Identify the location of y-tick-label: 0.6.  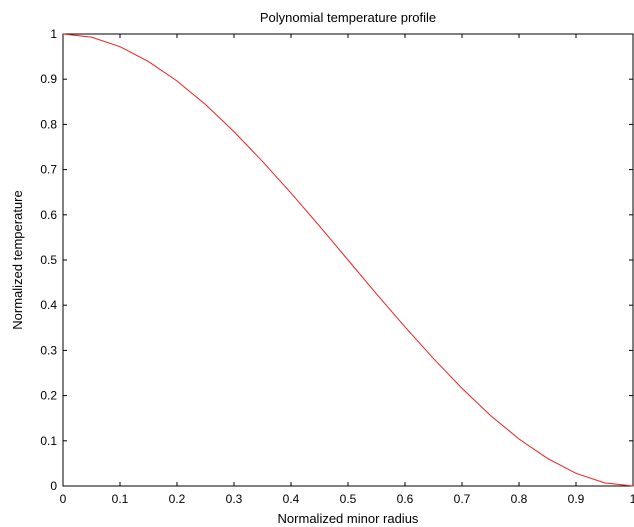
(48, 215).